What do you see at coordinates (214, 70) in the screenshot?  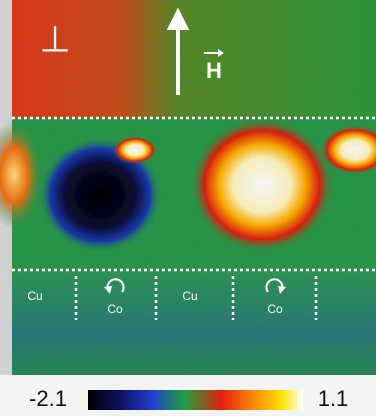 I see `field-label: H` at bounding box center [214, 70].